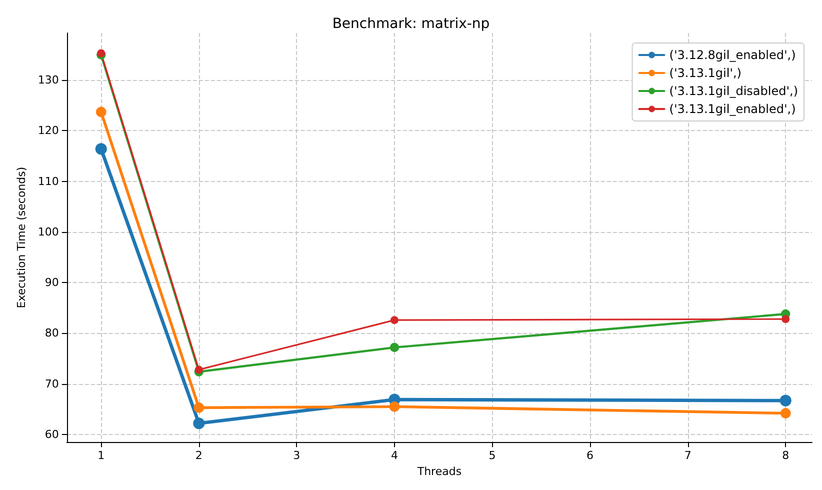 The width and height of the screenshot is (822, 490). What do you see at coordinates (21, 237) in the screenshot?
I see `y-axis-title: Execution Time (seconds)` at bounding box center [21, 237].